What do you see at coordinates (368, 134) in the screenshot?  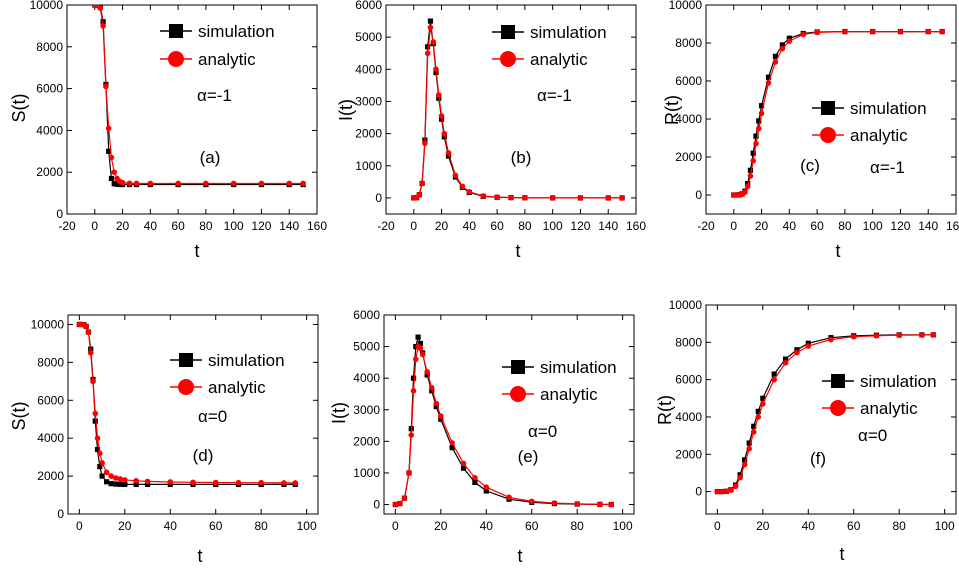 I see `y-tick-label: 2000` at bounding box center [368, 134].